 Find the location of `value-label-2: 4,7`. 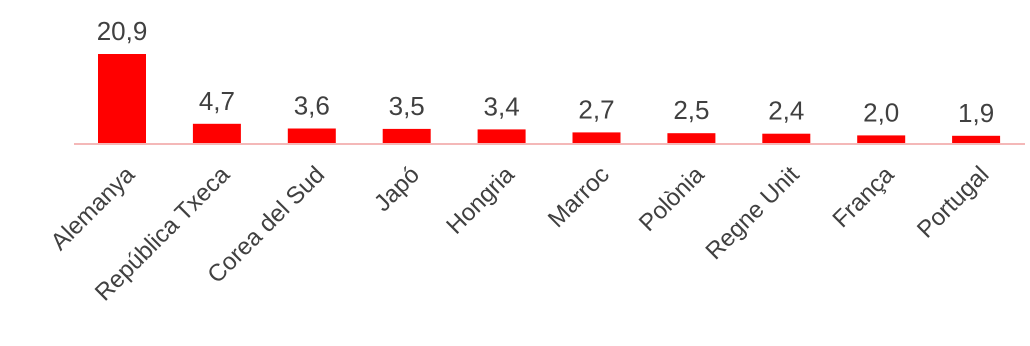

value-label-2: 4,7 is located at coordinates (217, 101).